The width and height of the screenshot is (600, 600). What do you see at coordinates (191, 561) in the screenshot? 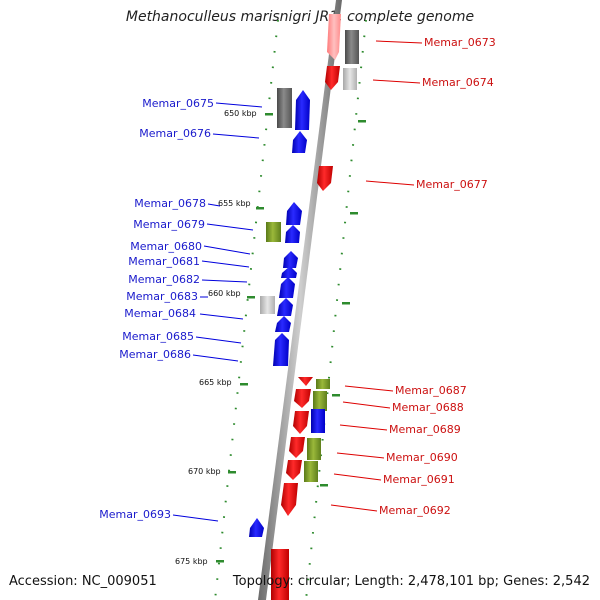
I see `tick-label-675: 675 kbp` at bounding box center [191, 561].